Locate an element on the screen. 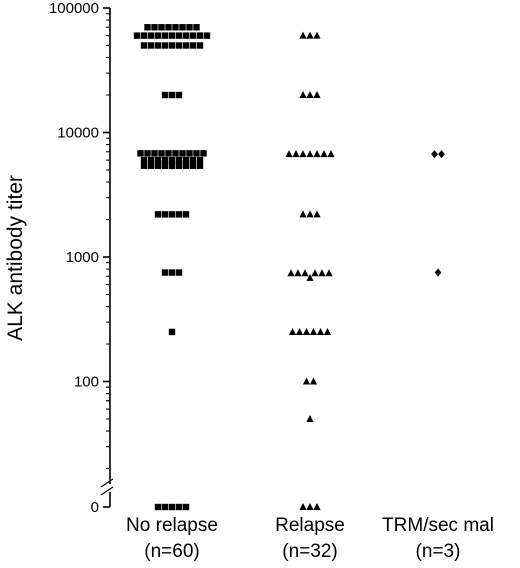 The height and width of the screenshot is (568, 520). y-tick-label: 100000 is located at coordinates (74, 8).